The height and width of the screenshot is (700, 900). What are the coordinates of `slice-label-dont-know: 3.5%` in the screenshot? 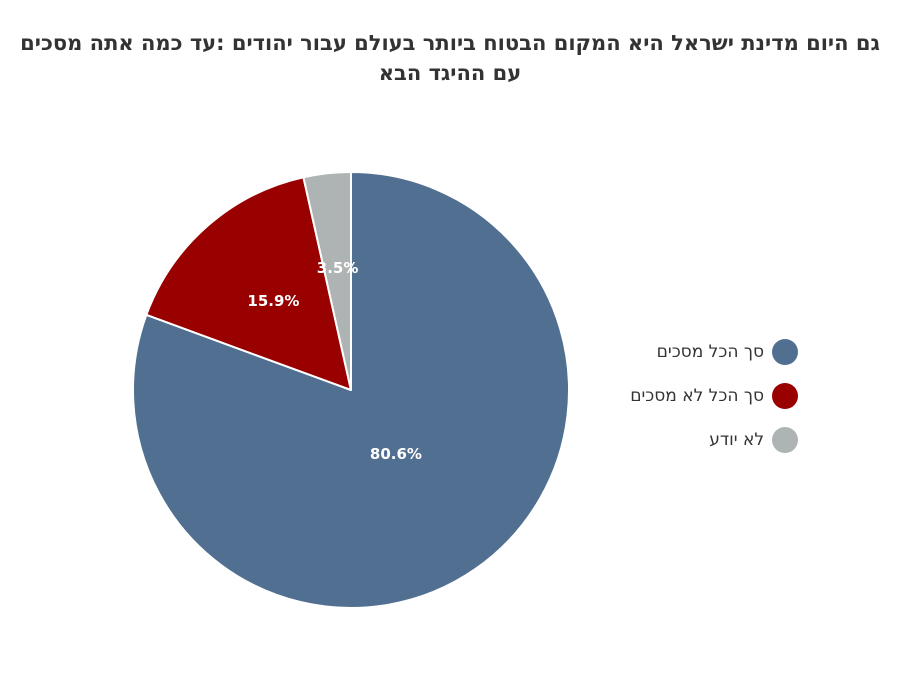 It's located at (338, 268).